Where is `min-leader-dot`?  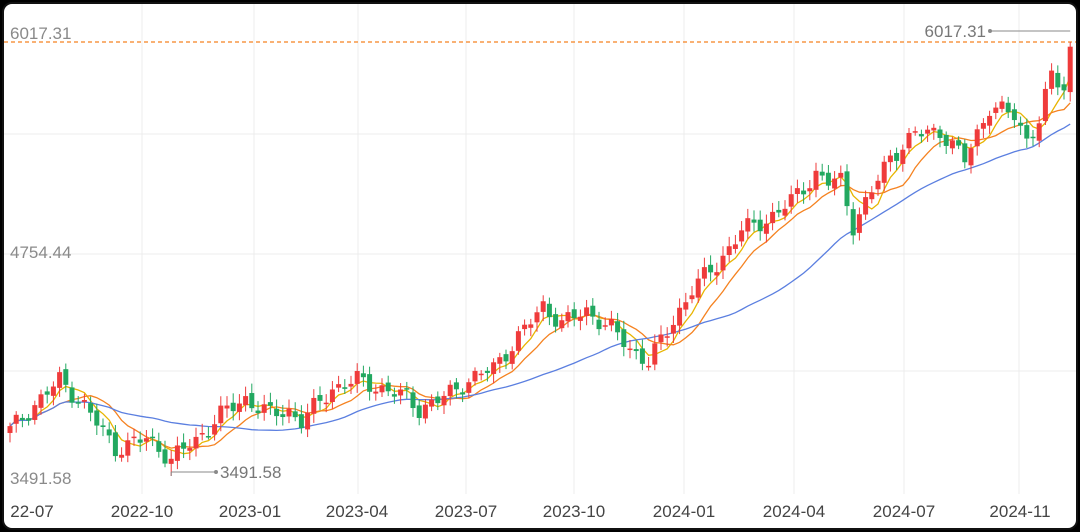
min-leader-dot is located at coordinates (216, 472).